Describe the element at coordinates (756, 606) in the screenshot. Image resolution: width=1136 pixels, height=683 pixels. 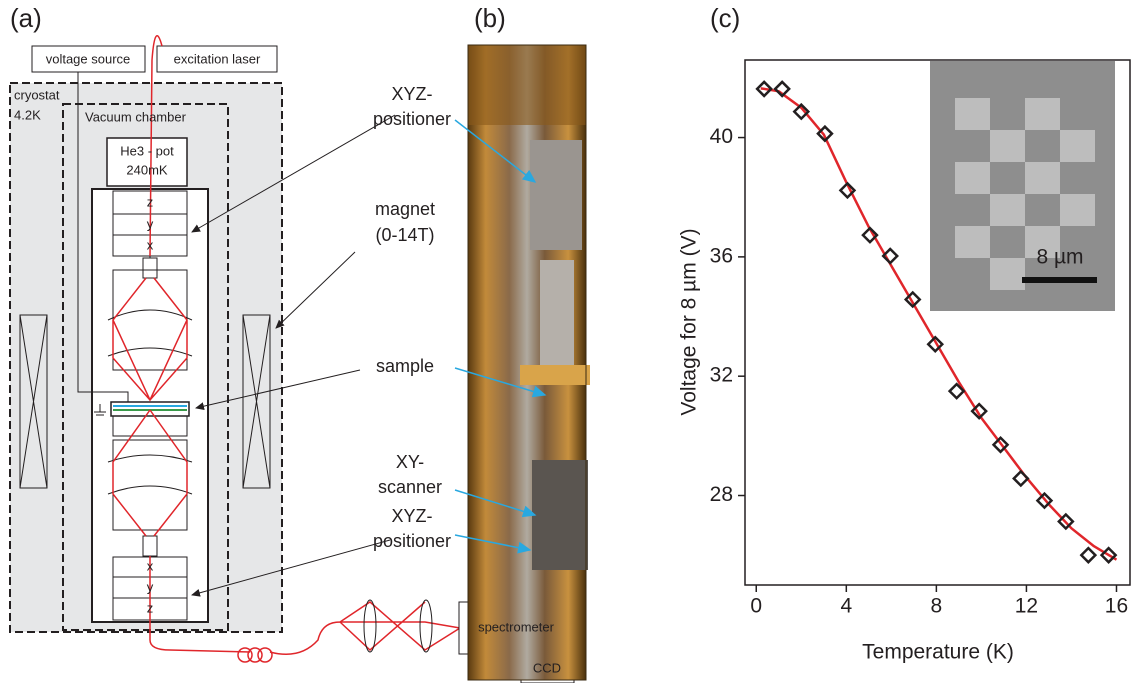
I see `x-tick-label: 0` at that location.